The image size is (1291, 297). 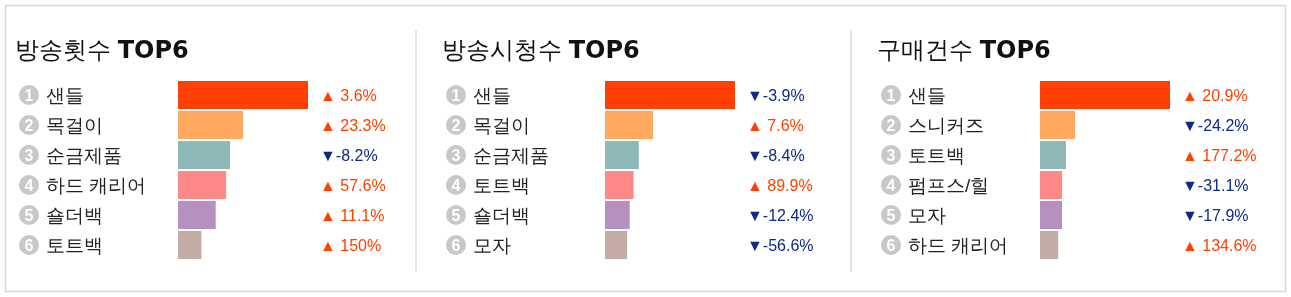 I want to click on text: ▲ 57.6%, so click(x=353, y=185).